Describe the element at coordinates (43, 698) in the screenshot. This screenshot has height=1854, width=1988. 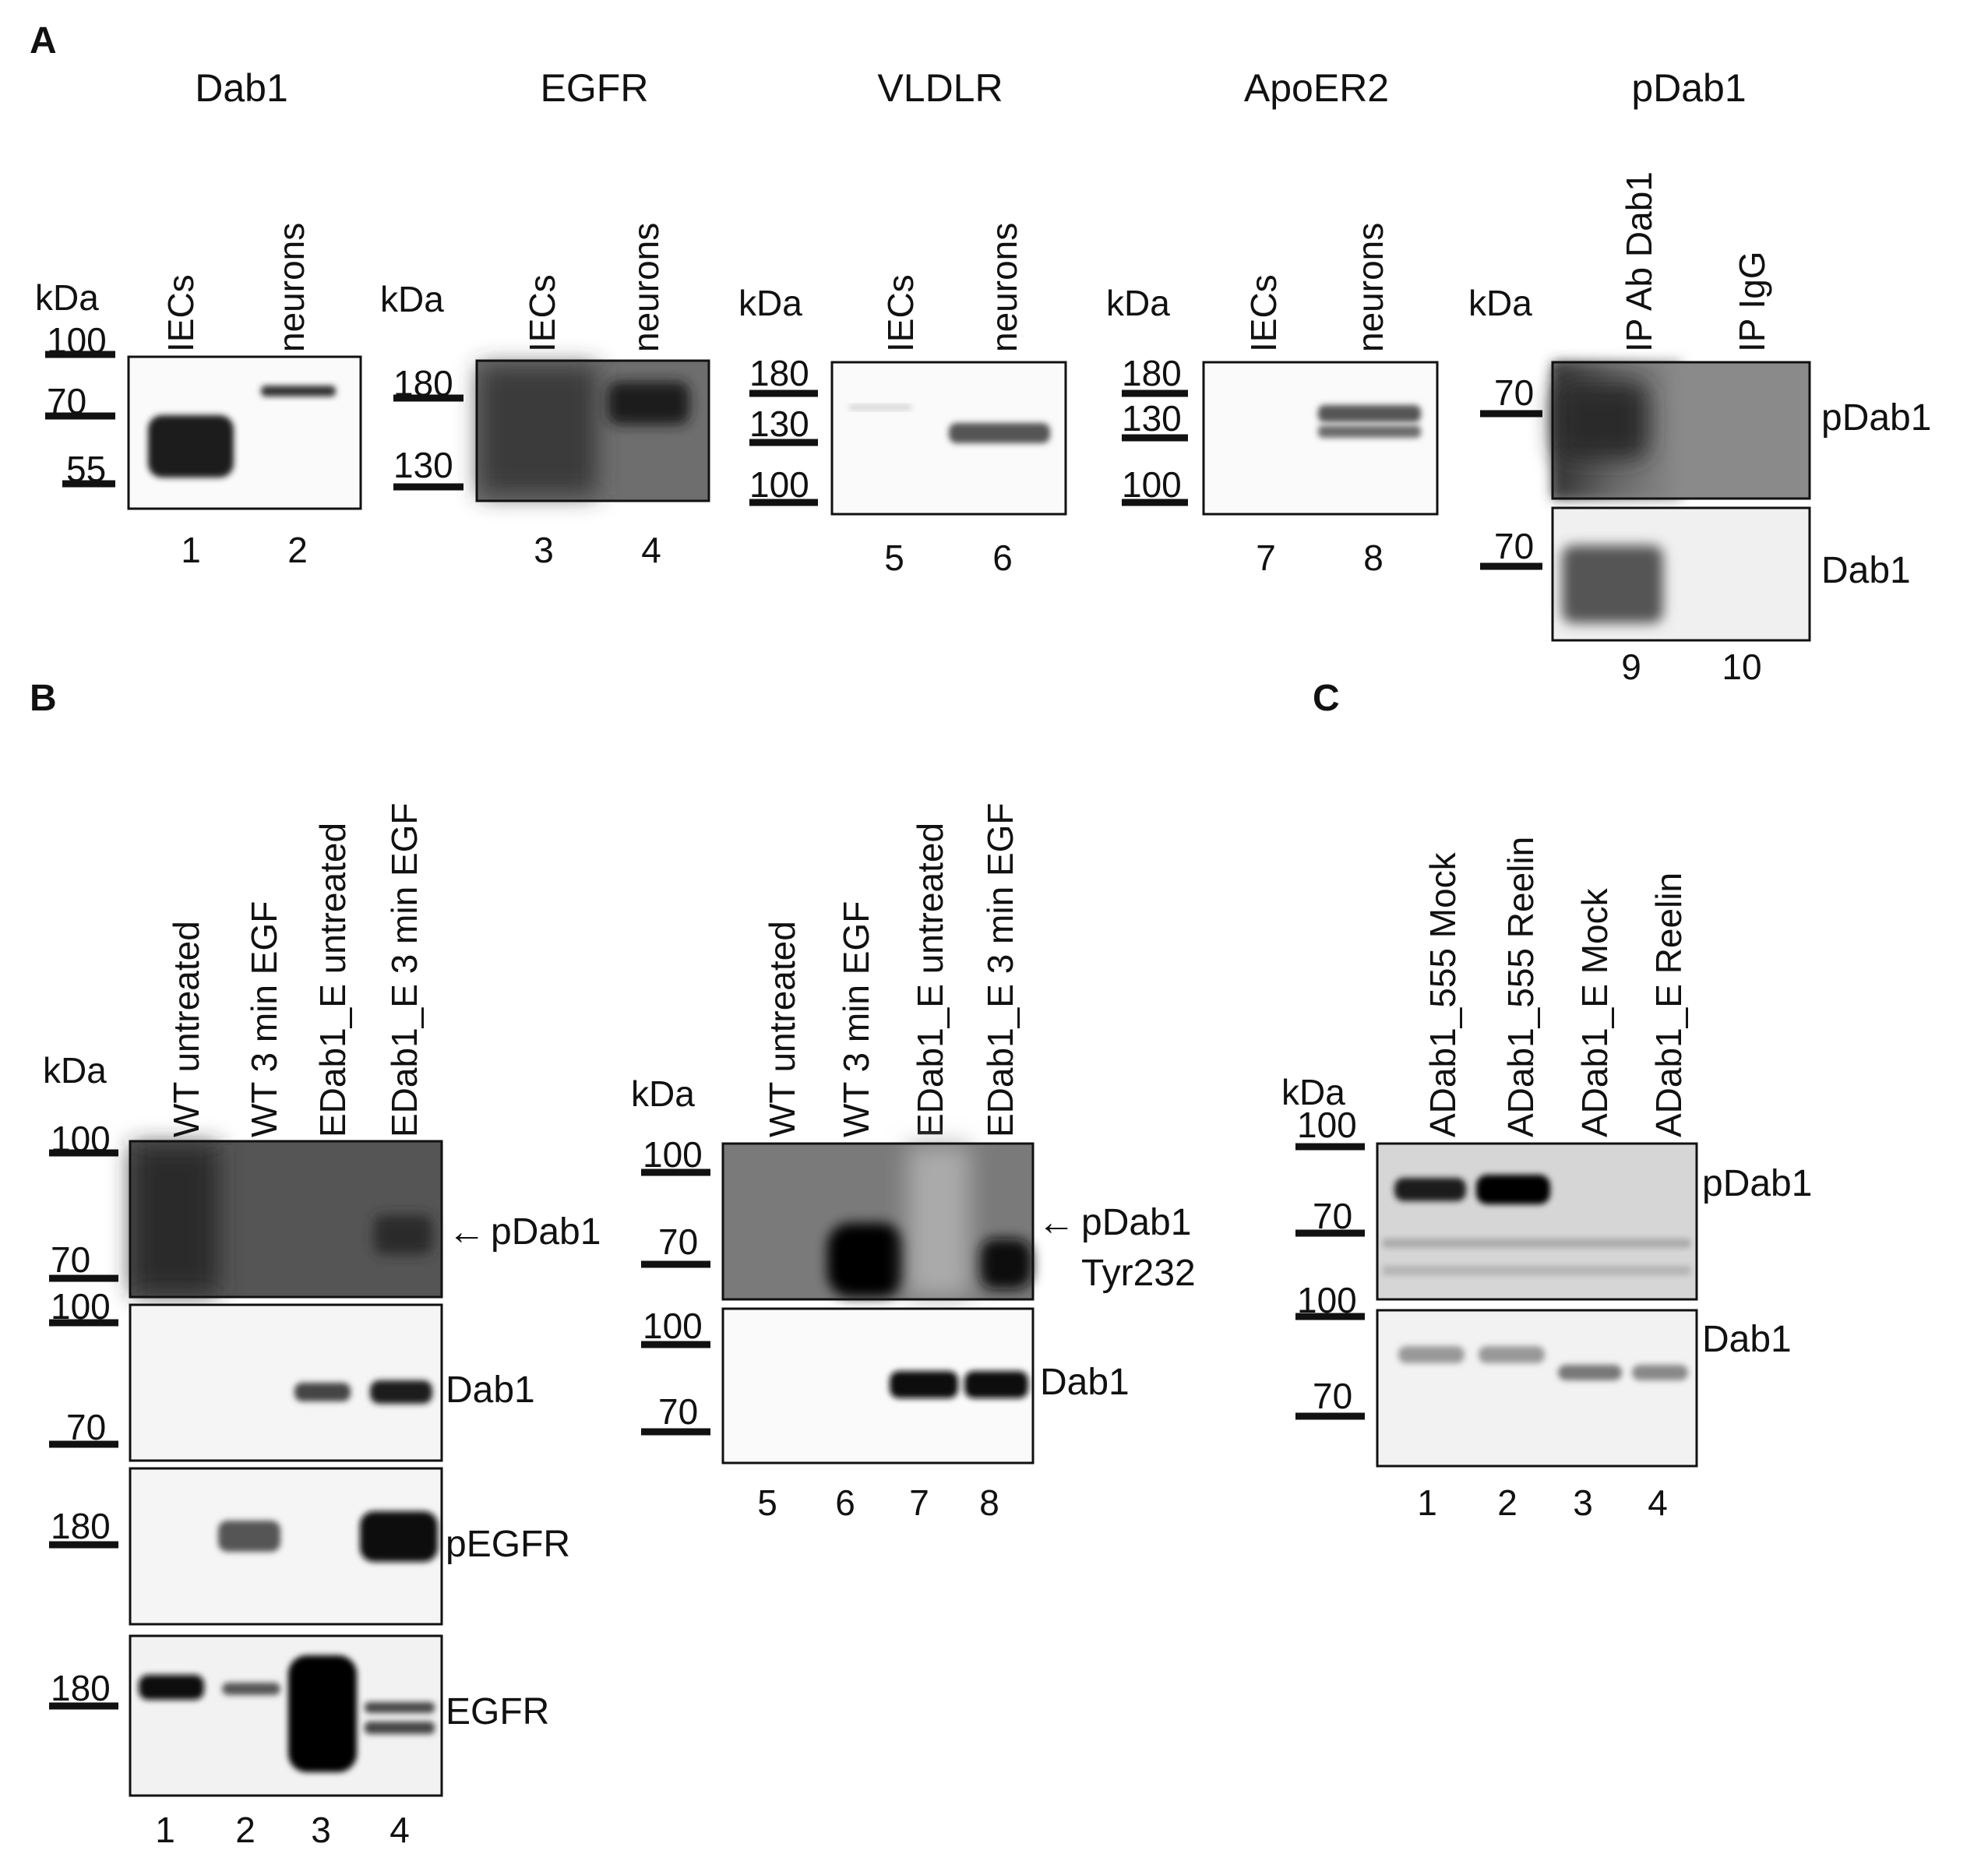
I see `panel-label-b: B` at that location.